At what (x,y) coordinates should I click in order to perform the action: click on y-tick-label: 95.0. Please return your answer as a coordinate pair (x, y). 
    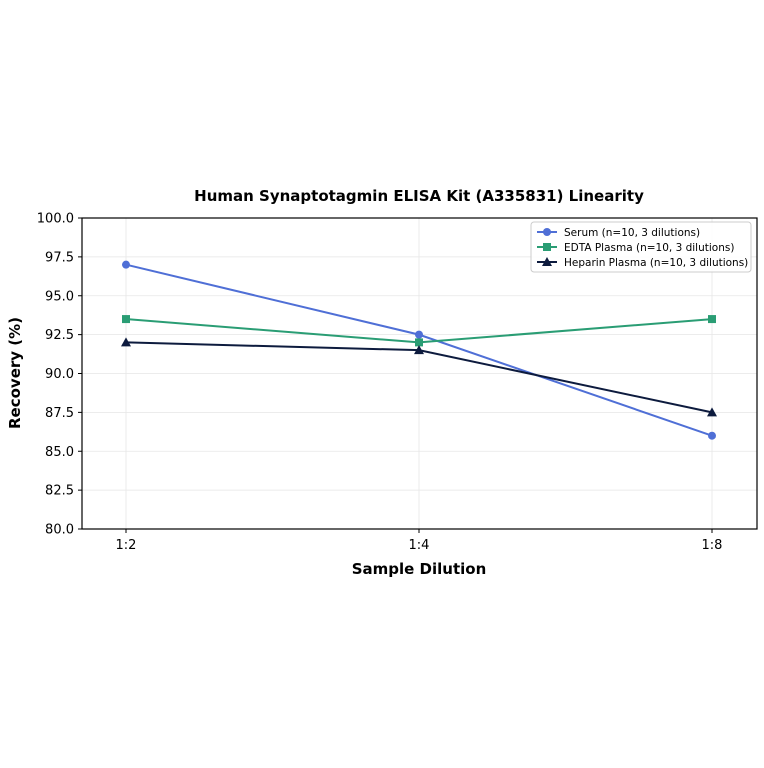
    Looking at the image, I should click on (59, 296).